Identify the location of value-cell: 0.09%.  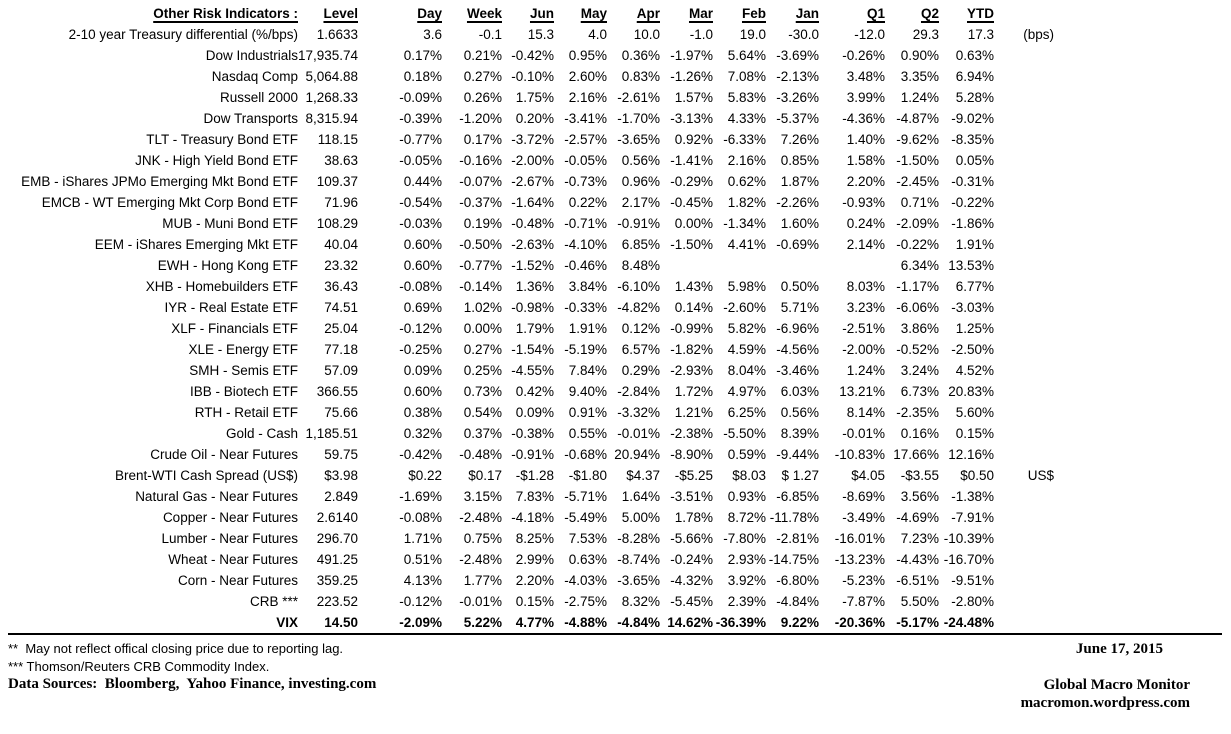
(422, 370).